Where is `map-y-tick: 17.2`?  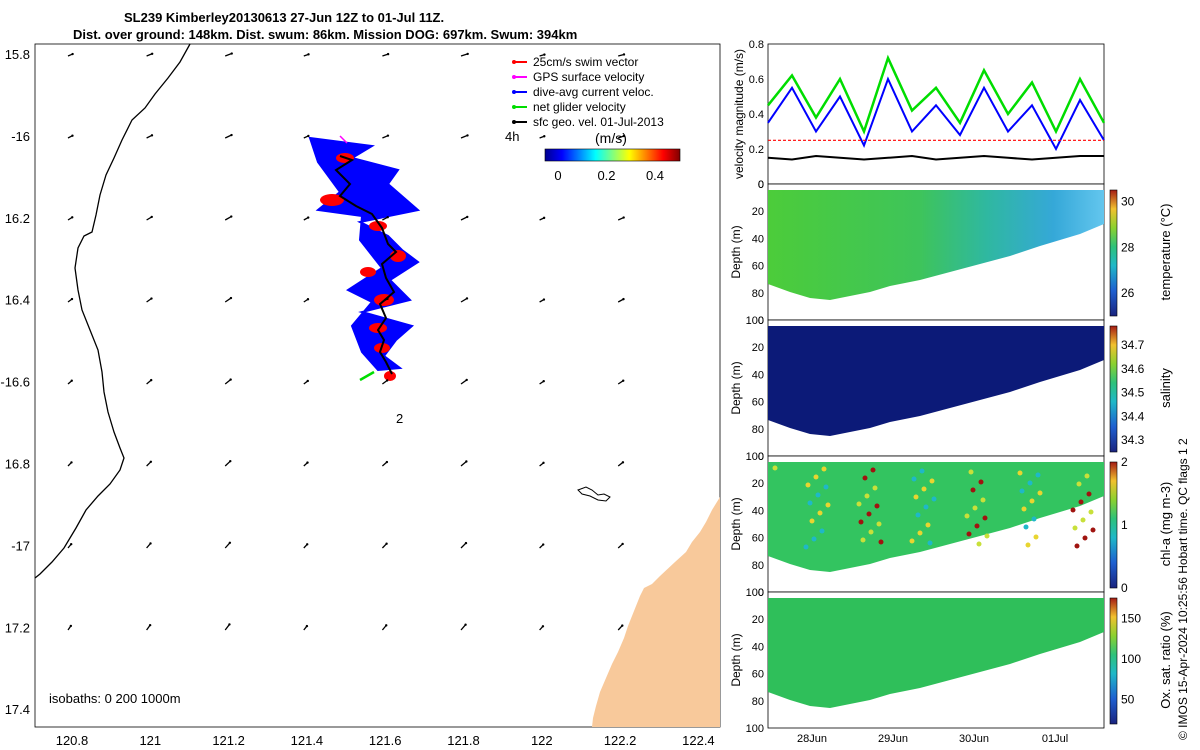 map-y-tick: 17.2 is located at coordinates (17, 627).